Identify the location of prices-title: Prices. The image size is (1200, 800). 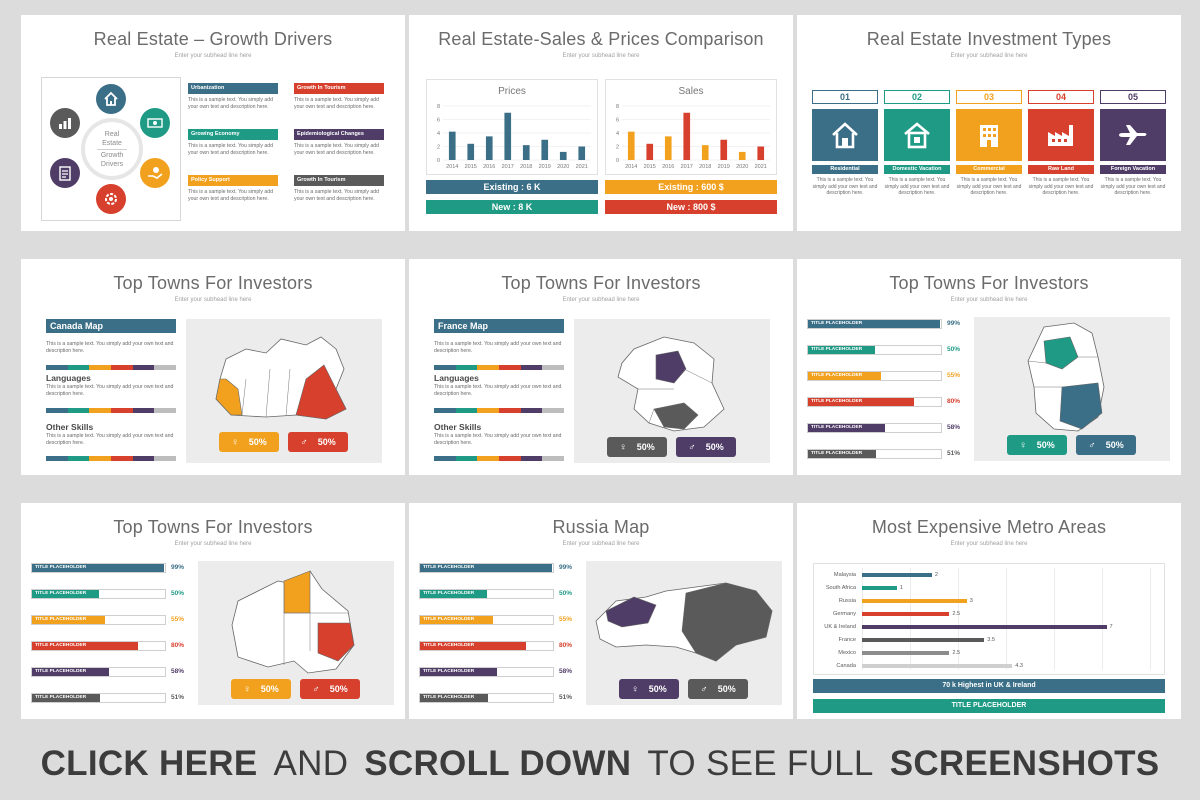
(512, 91).